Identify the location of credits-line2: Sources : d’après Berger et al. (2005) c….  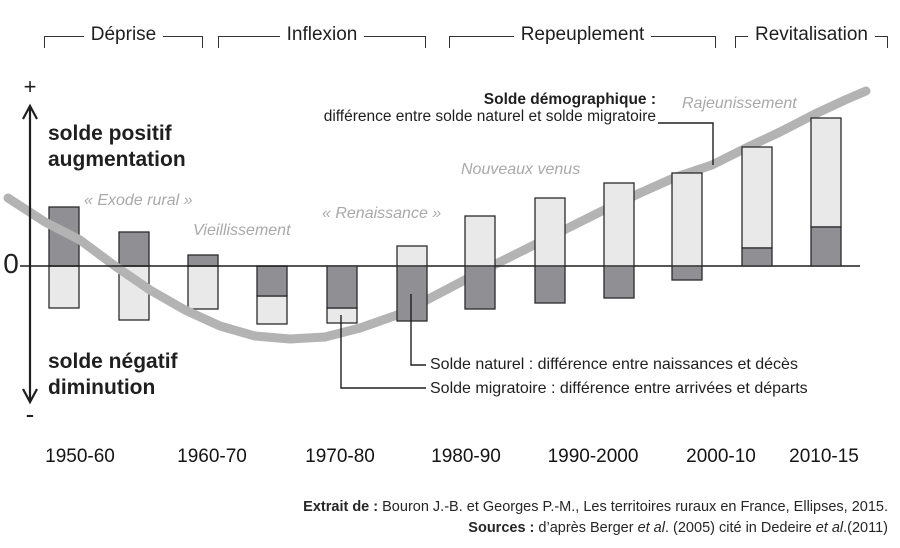
(678, 528).